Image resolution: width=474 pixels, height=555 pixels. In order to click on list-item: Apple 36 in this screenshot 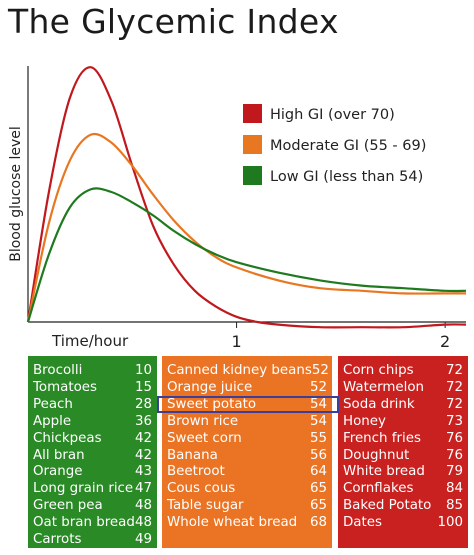, I will do `click(92, 422)`.